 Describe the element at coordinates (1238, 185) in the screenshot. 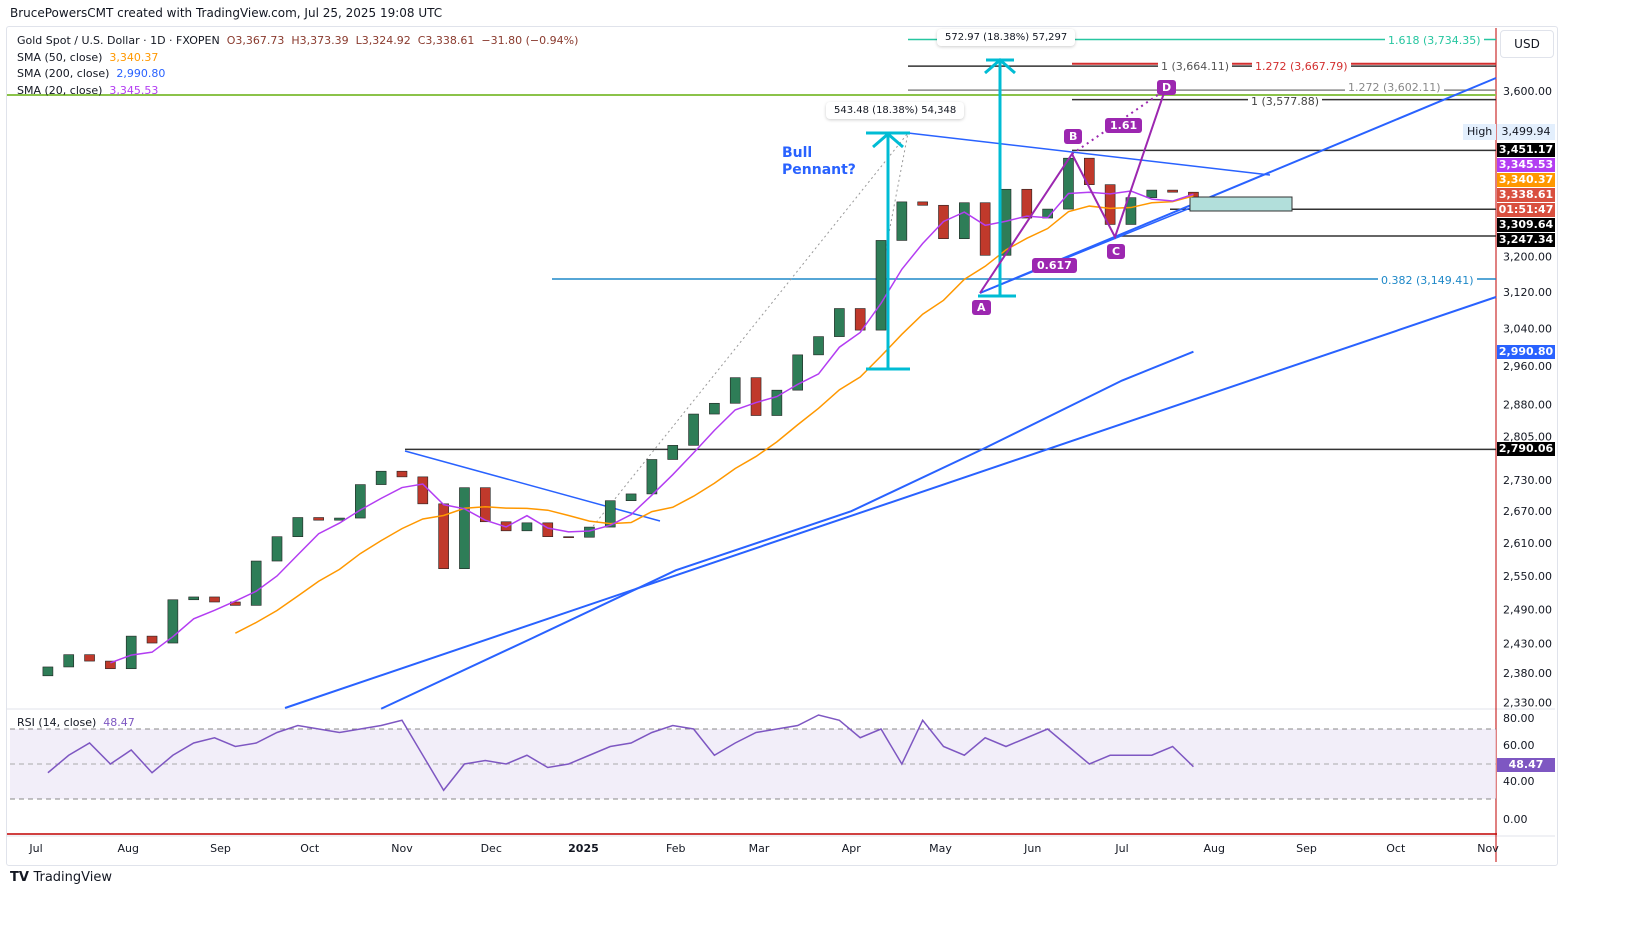

I see `trendline-upper-channel` at that location.